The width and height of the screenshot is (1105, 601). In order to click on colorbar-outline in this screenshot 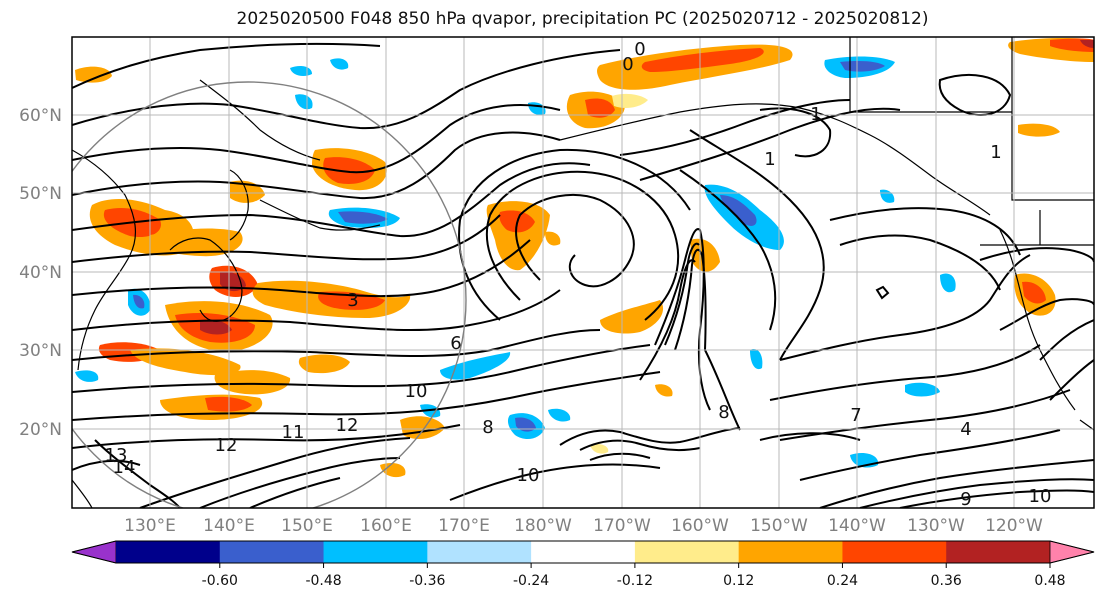, I will do `click(583, 552)`.